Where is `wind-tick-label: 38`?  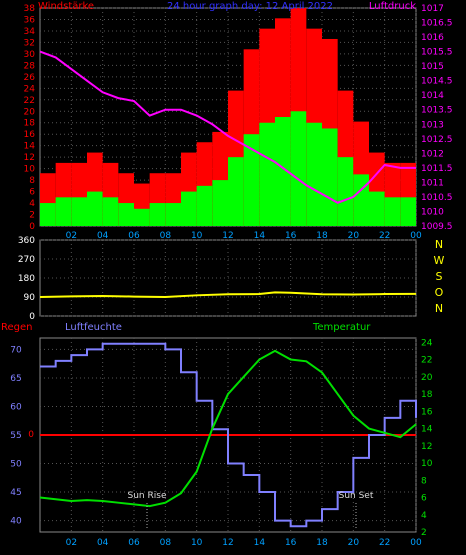
wind-tick-label: 38 is located at coordinates (30, 9).